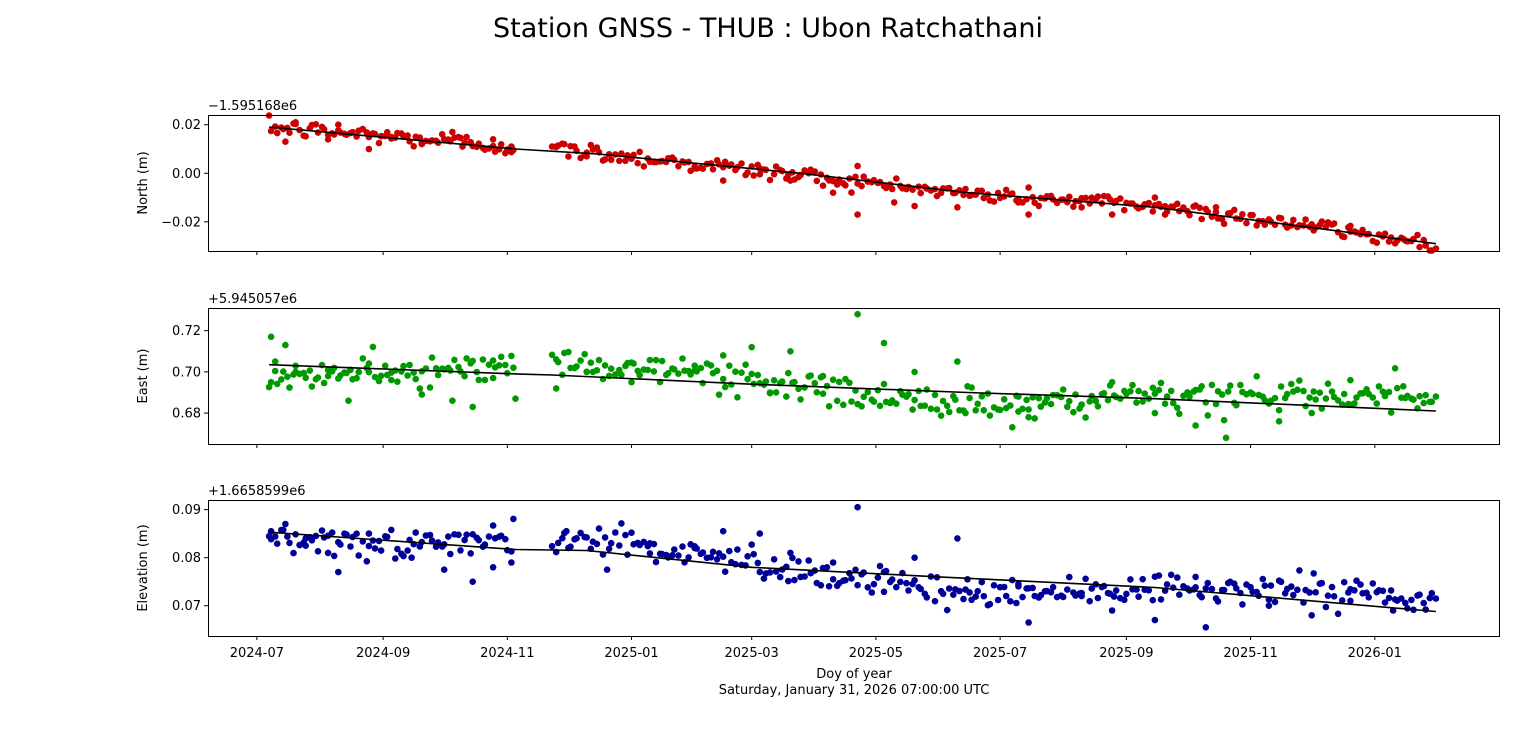  Describe the element at coordinates (1126, 653) in the screenshot. I see `x-tick-label: 2025-09` at that location.